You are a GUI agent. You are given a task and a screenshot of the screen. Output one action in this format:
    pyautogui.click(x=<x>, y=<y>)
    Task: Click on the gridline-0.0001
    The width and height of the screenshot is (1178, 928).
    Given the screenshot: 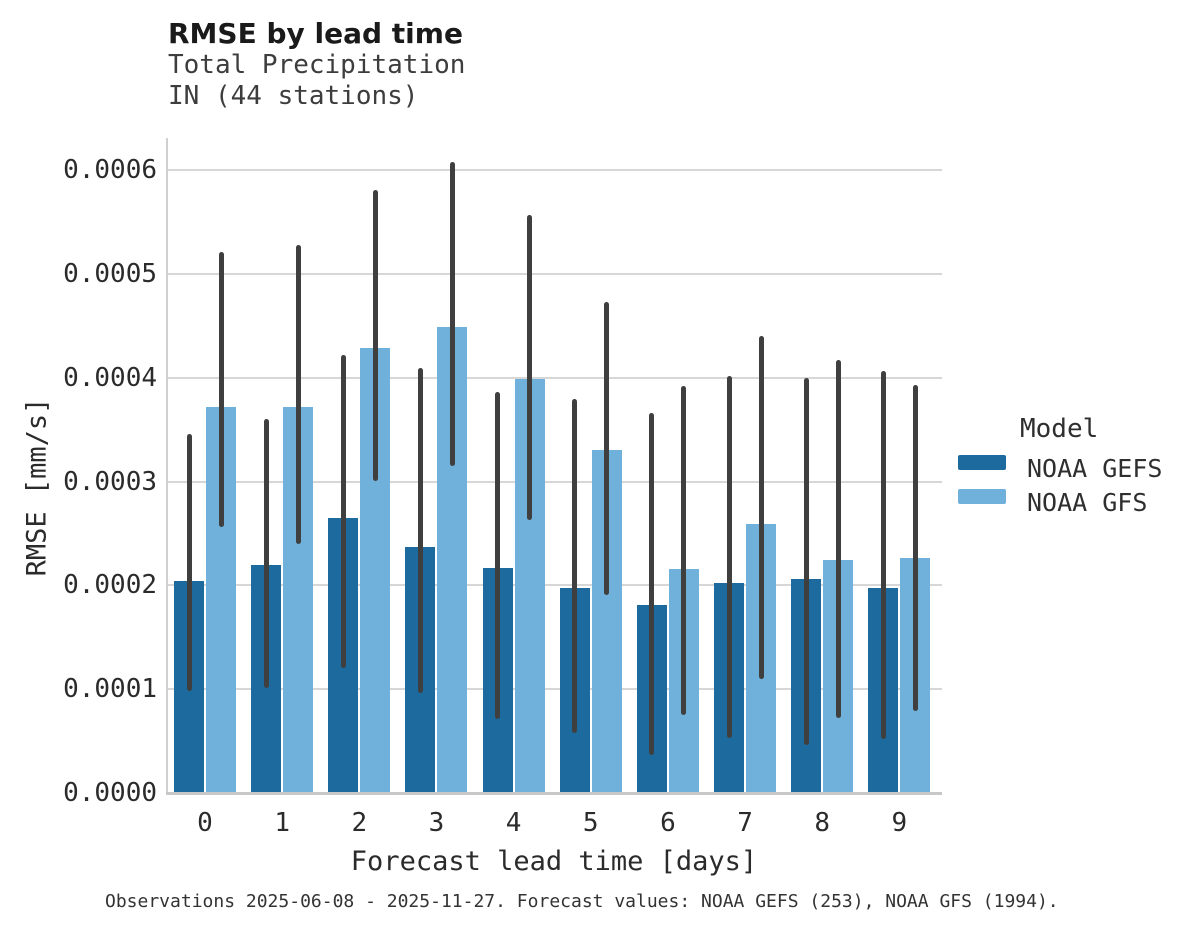 What is the action you would take?
    pyautogui.click(x=554, y=689)
    